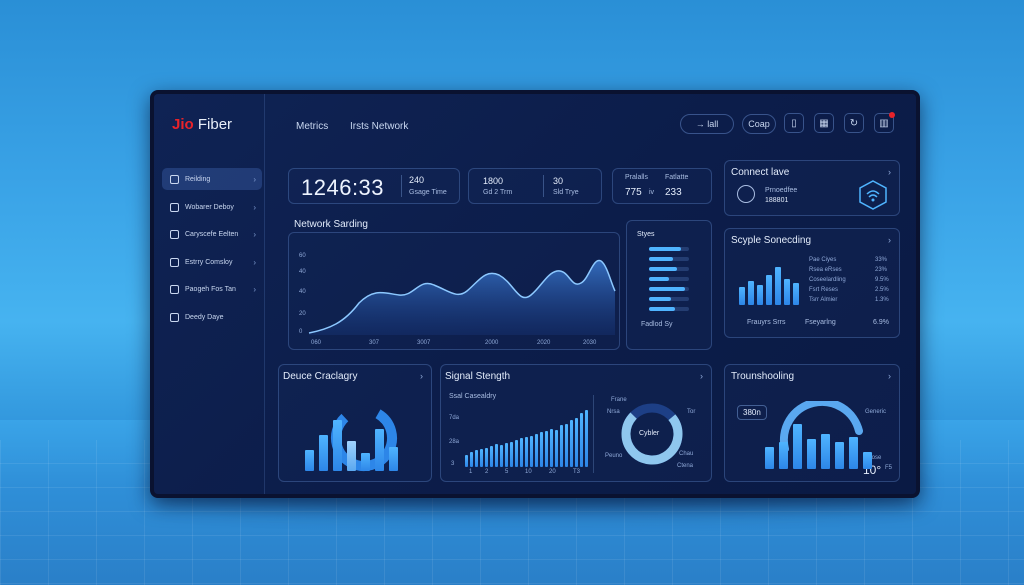 Image resolution: width=1024 pixels, height=585 pixels. What do you see at coordinates (183, 124) in the screenshot?
I see `brand-jio: Jio` at bounding box center [183, 124].